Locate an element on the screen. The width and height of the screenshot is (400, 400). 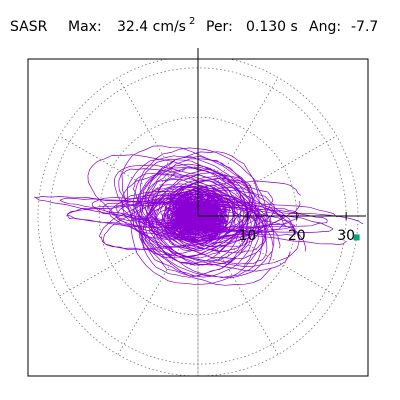
max-value: 32.4 cm/s is located at coordinates (151, 27).